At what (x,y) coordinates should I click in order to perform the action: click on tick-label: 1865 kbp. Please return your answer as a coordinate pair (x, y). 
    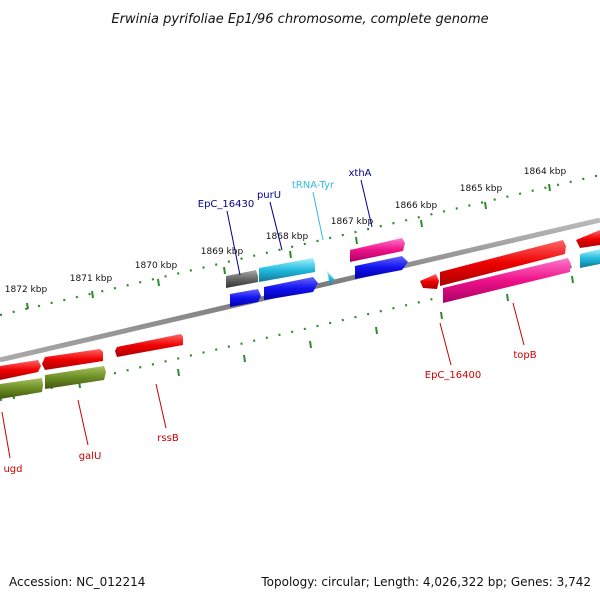
    Looking at the image, I should click on (481, 189).